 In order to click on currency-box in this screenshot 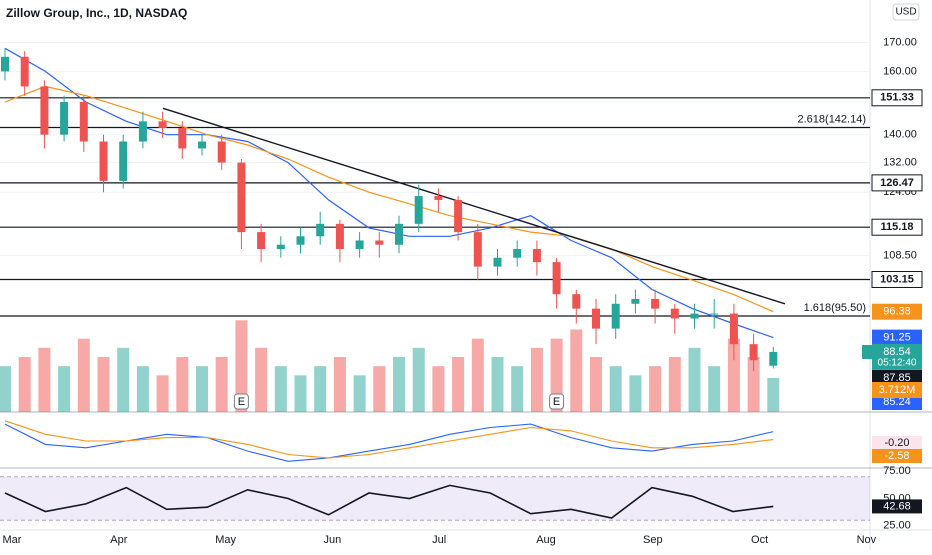, I will do `click(906, 12)`.